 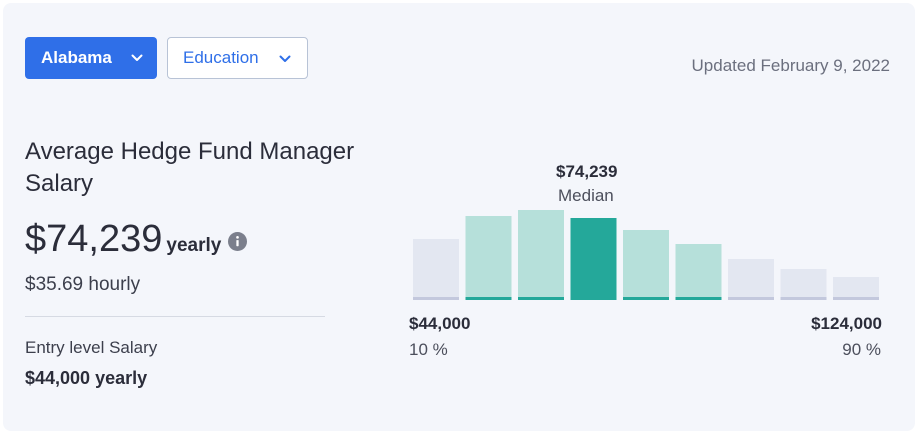 I want to click on median-bar, so click(x=593, y=258).